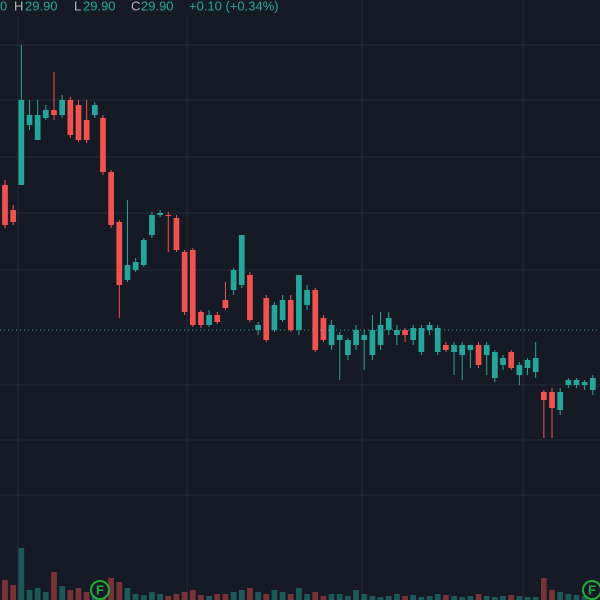 Image resolution: width=600 pixels, height=600 pixels. I want to click on low-value: 29.90, so click(99, 6).